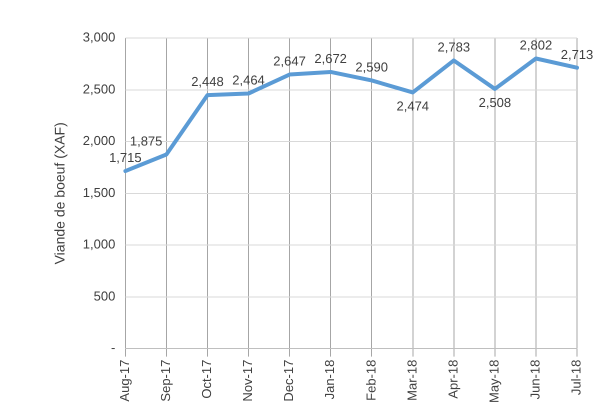 The height and width of the screenshot is (418, 607). Describe the element at coordinates (165, 381) in the screenshot. I see `x-tick-label: Sep-17` at that location.